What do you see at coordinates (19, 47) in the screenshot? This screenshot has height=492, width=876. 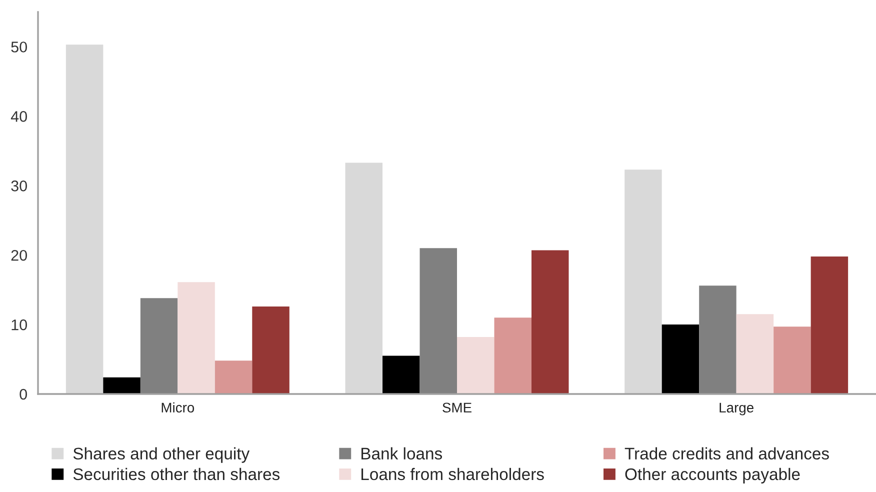 I see `y-tick-label: 50` at bounding box center [19, 47].